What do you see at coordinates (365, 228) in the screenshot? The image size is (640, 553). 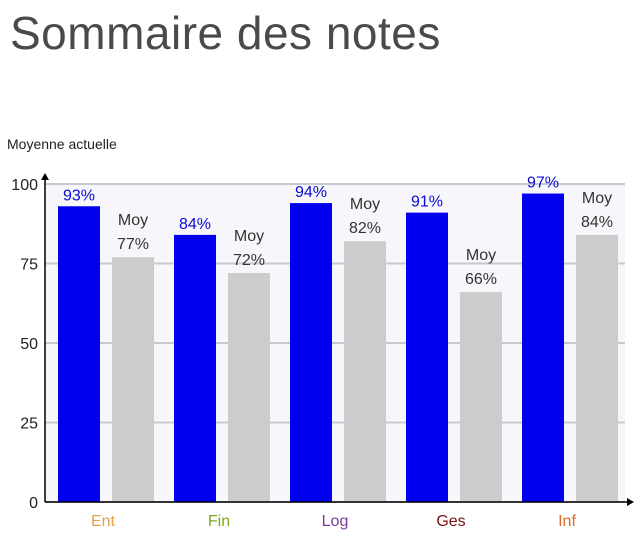 I see `data-label-average: 82%` at bounding box center [365, 228].